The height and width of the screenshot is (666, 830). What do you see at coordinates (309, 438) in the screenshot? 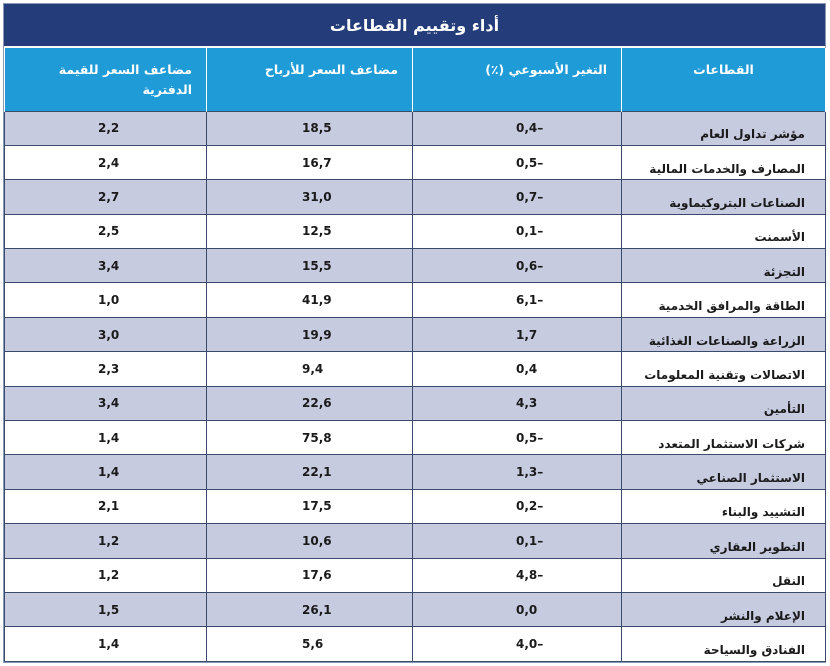
I see `price-earnings-cell: 75,8` at bounding box center [309, 438].